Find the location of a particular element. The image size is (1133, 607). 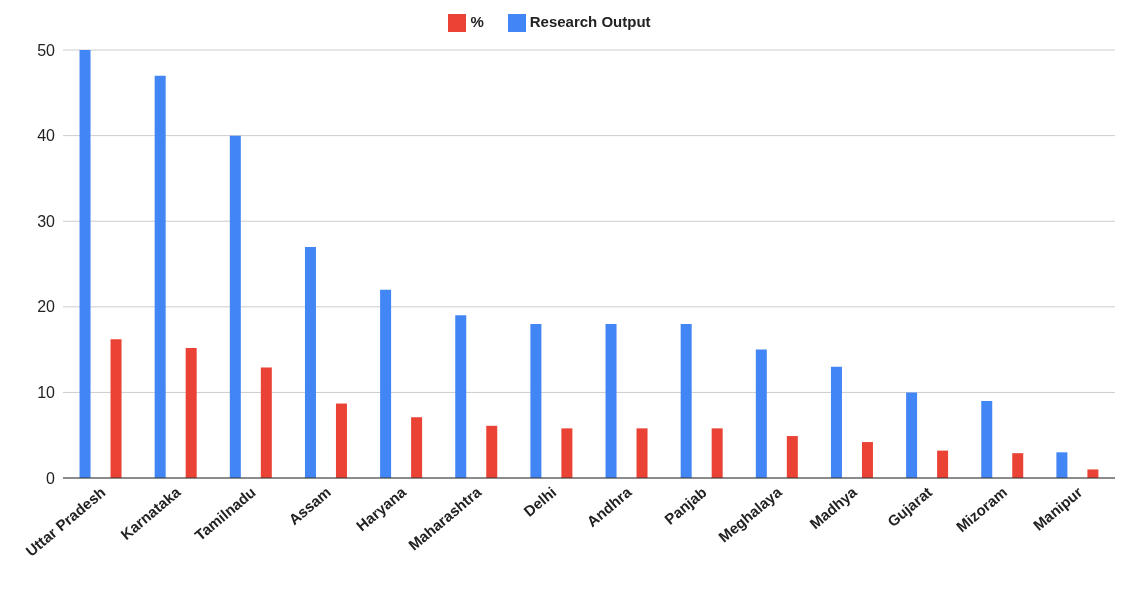

legend-label: Research Output is located at coordinates (590, 21).